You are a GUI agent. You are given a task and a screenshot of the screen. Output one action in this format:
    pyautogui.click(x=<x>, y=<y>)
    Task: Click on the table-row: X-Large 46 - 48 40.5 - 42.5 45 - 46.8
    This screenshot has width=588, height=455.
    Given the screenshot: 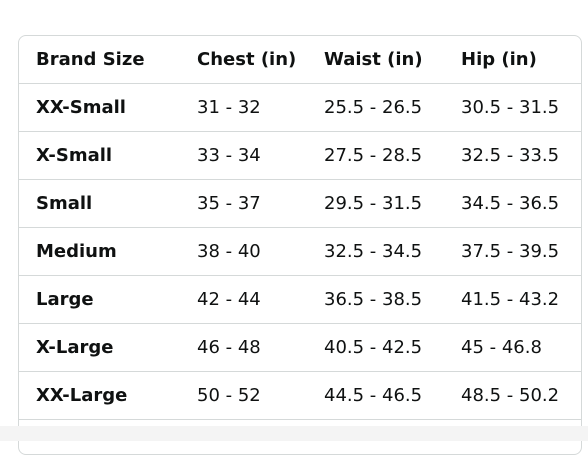 What is the action you would take?
    pyautogui.click(x=300, y=347)
    